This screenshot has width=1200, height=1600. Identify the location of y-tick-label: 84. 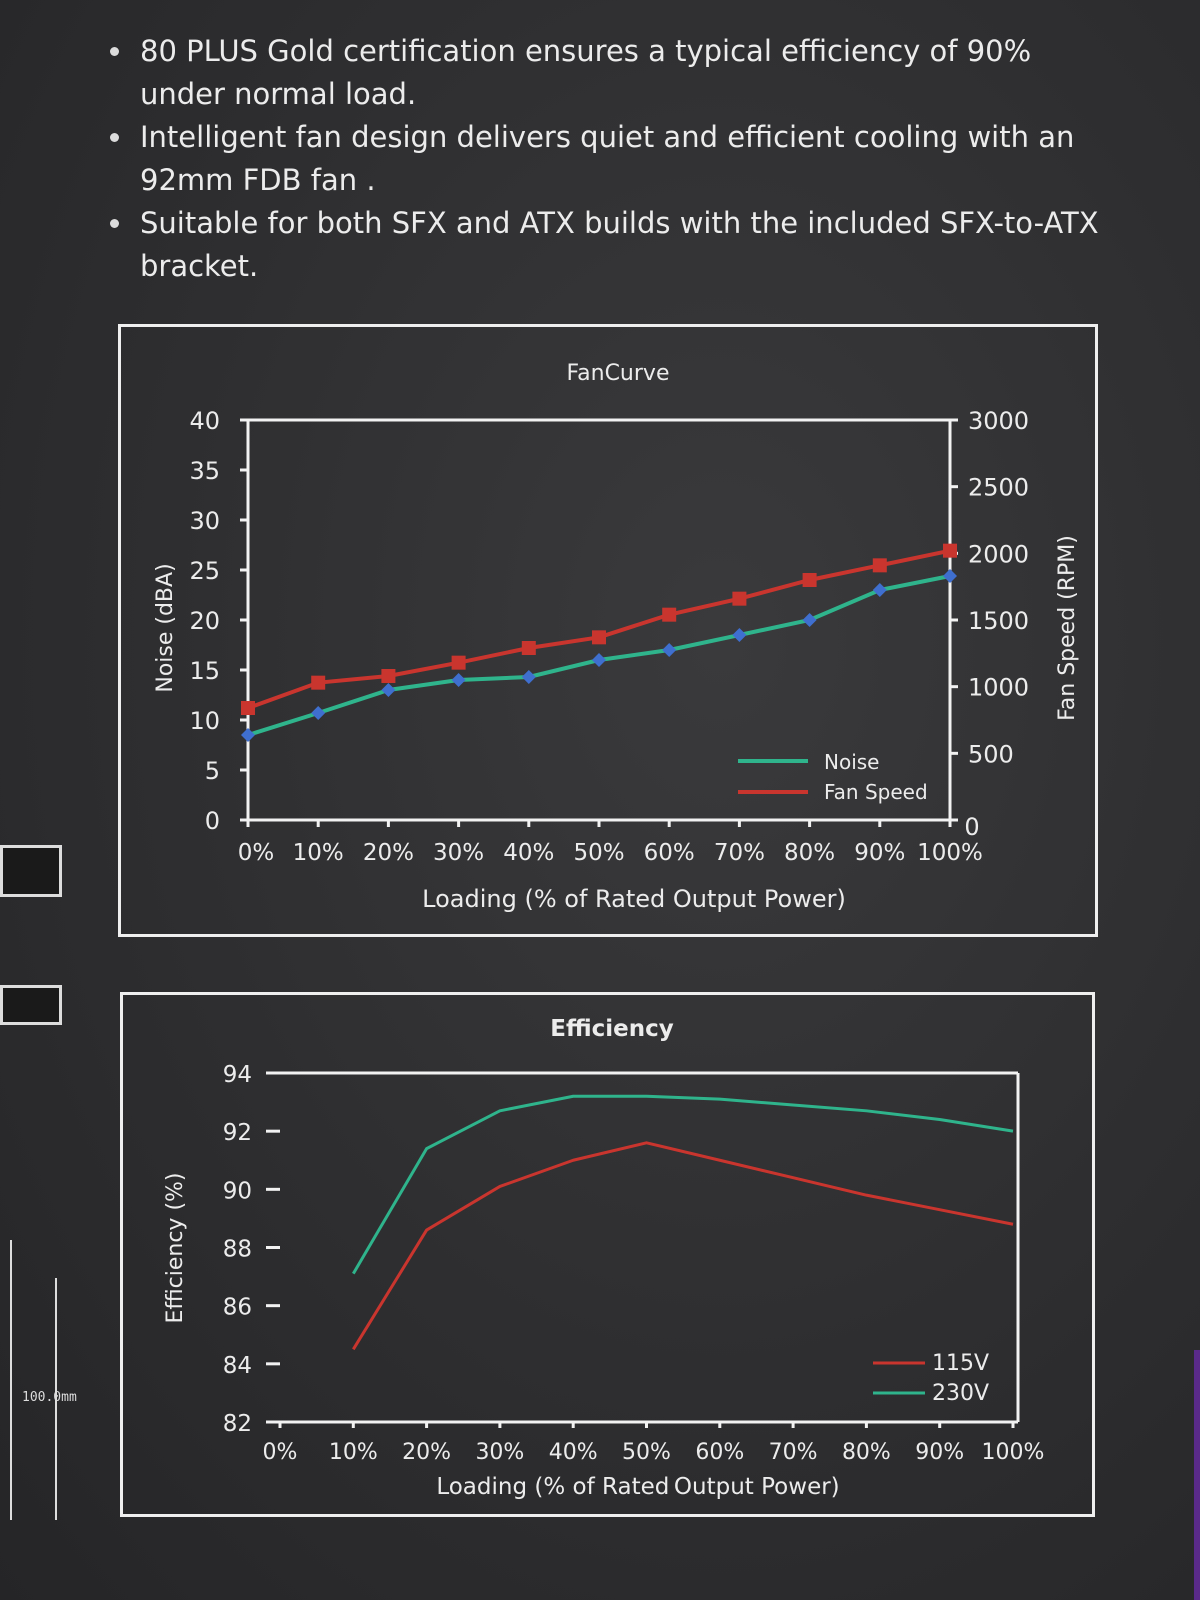
(237, 1366).